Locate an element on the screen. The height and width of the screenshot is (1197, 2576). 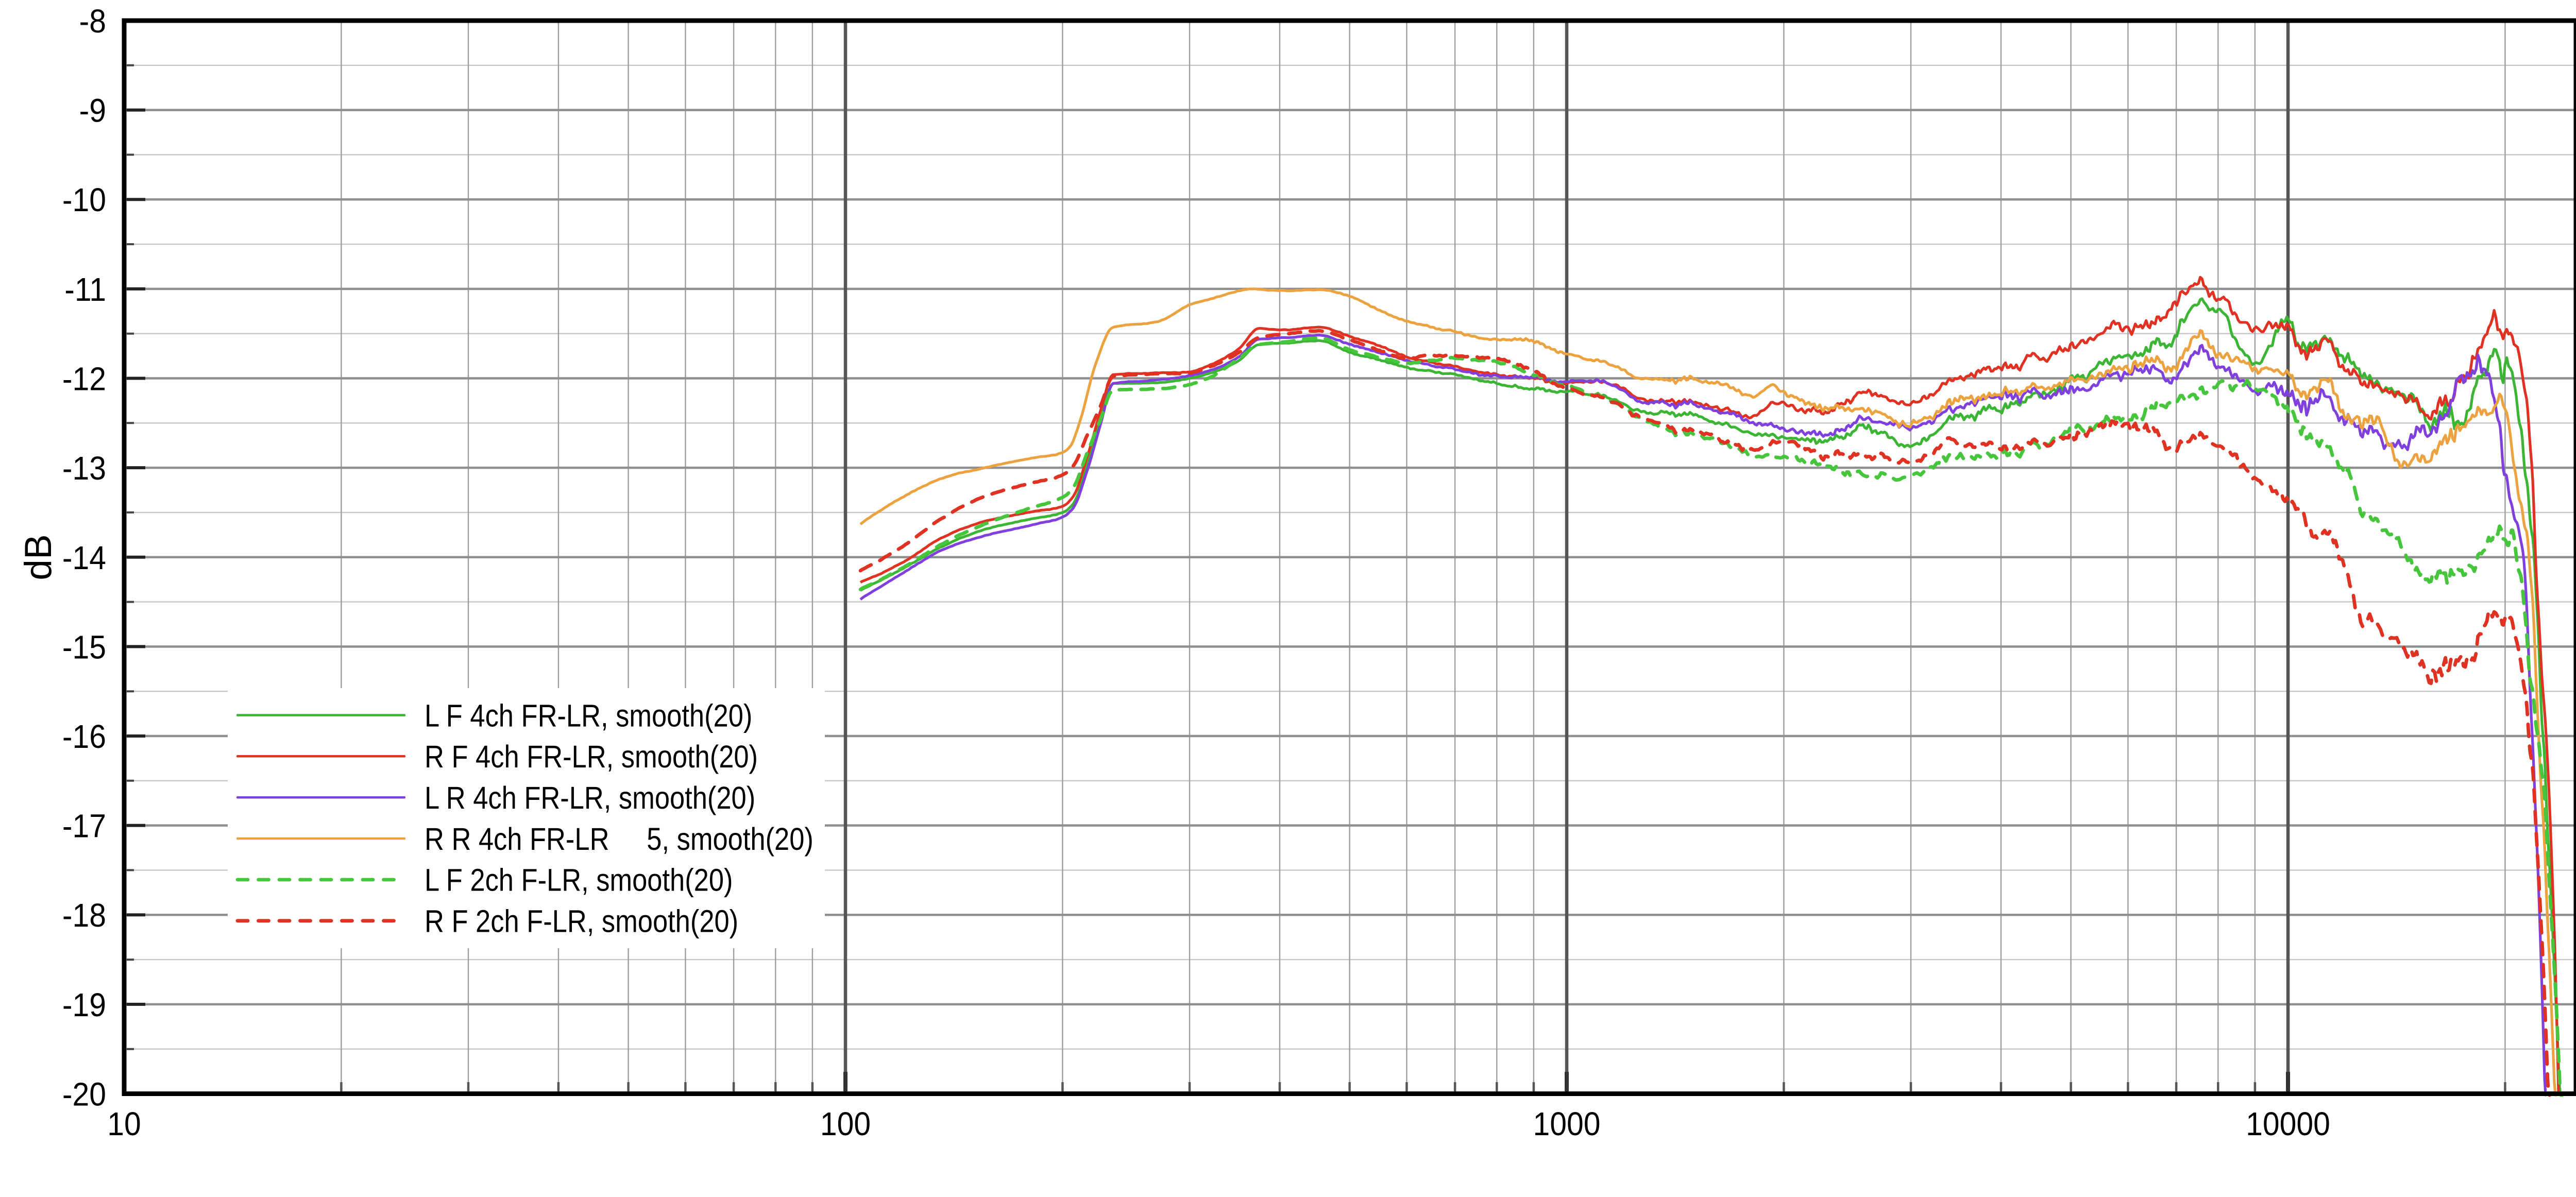
svg-text: -14 is located at coordinates (84, 558).